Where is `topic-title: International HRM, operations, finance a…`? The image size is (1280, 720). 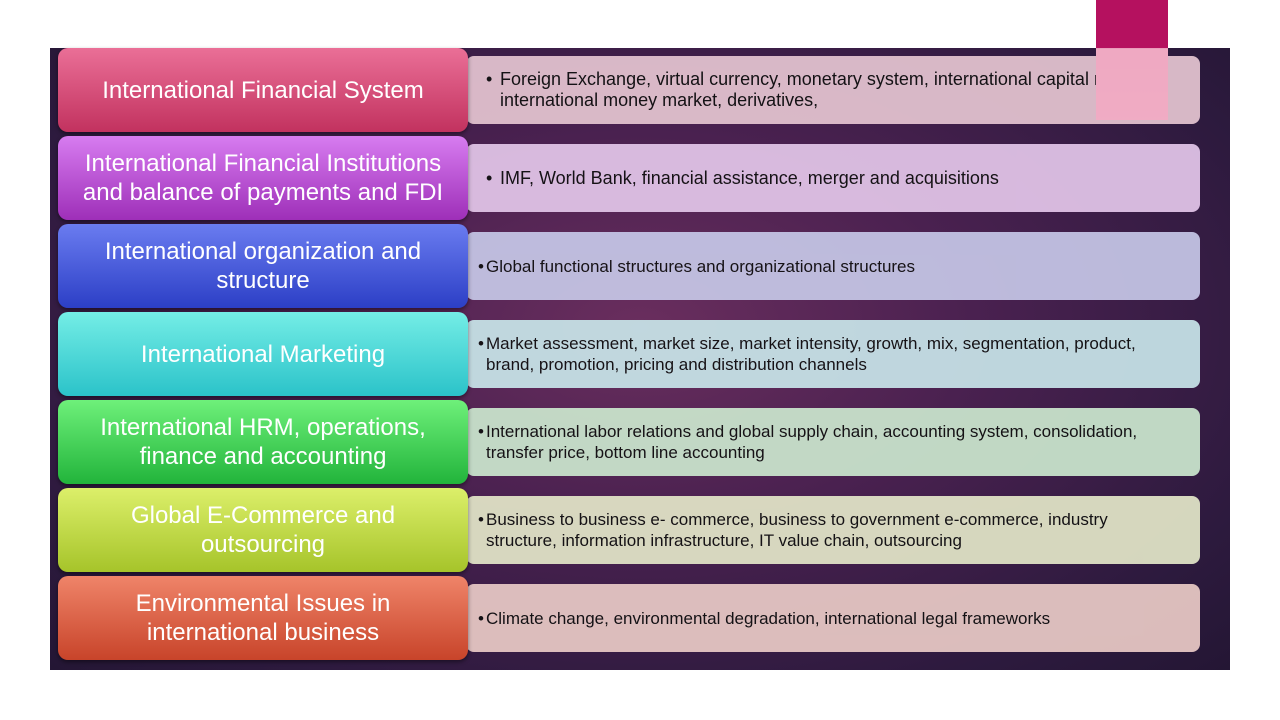 topic-title: International HRM, operations, finance a… is located at coordinates (263, 442).